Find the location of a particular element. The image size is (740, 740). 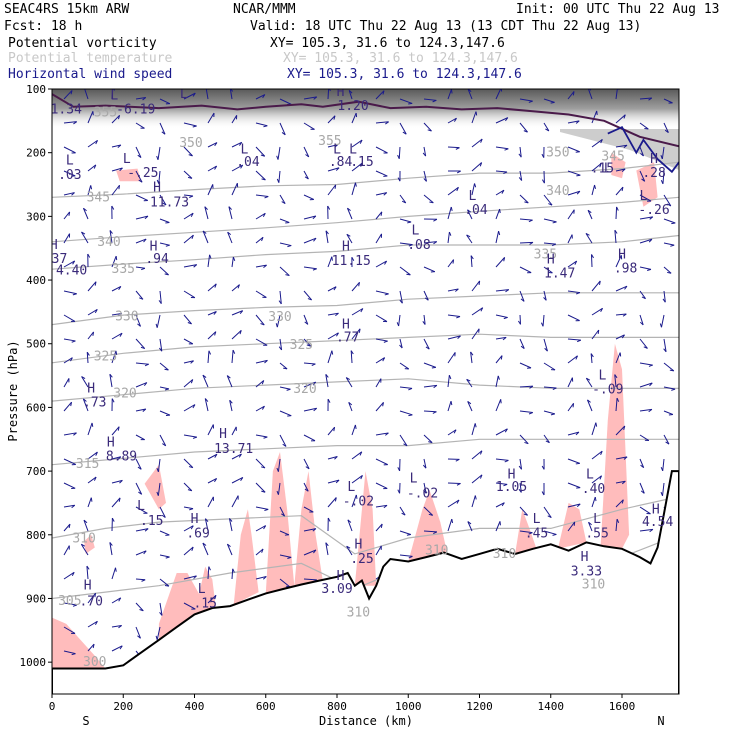

x-tick-label: 800 is located at coordinates (337, 706).